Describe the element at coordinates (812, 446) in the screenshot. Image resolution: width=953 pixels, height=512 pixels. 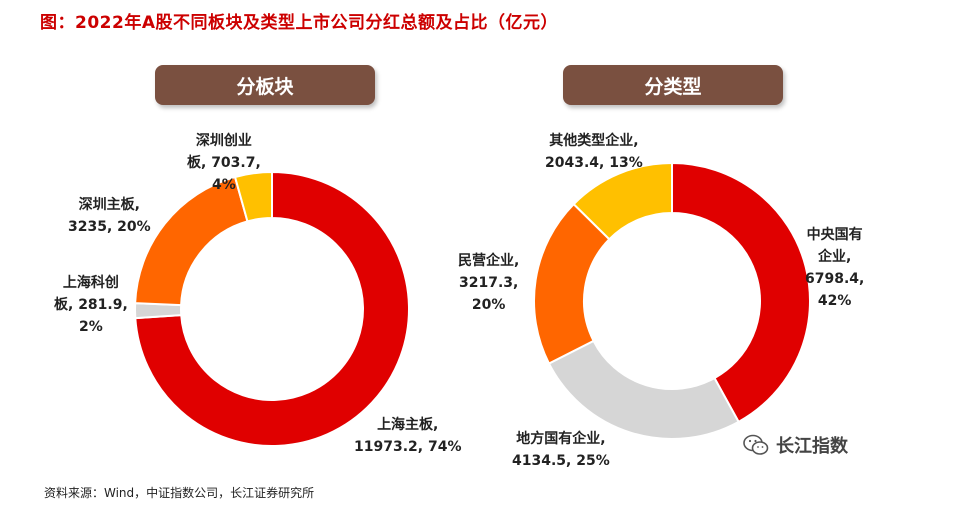
I see `watermark-text: 长江指数` at that location.